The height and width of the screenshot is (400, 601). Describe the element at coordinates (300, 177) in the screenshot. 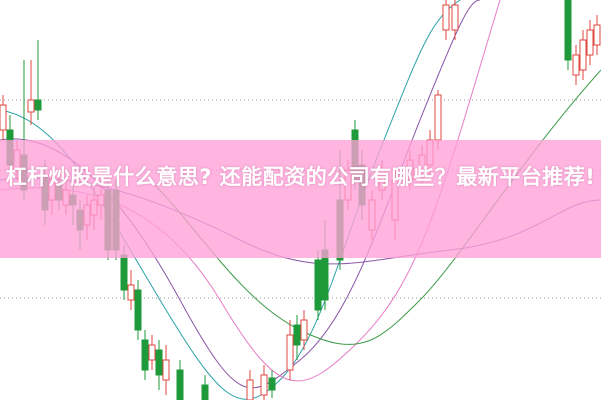

I see `article-title: 杠杆炒股是什么意思? 还能配资的公司有哪些？最新平台推荐!` at that location.